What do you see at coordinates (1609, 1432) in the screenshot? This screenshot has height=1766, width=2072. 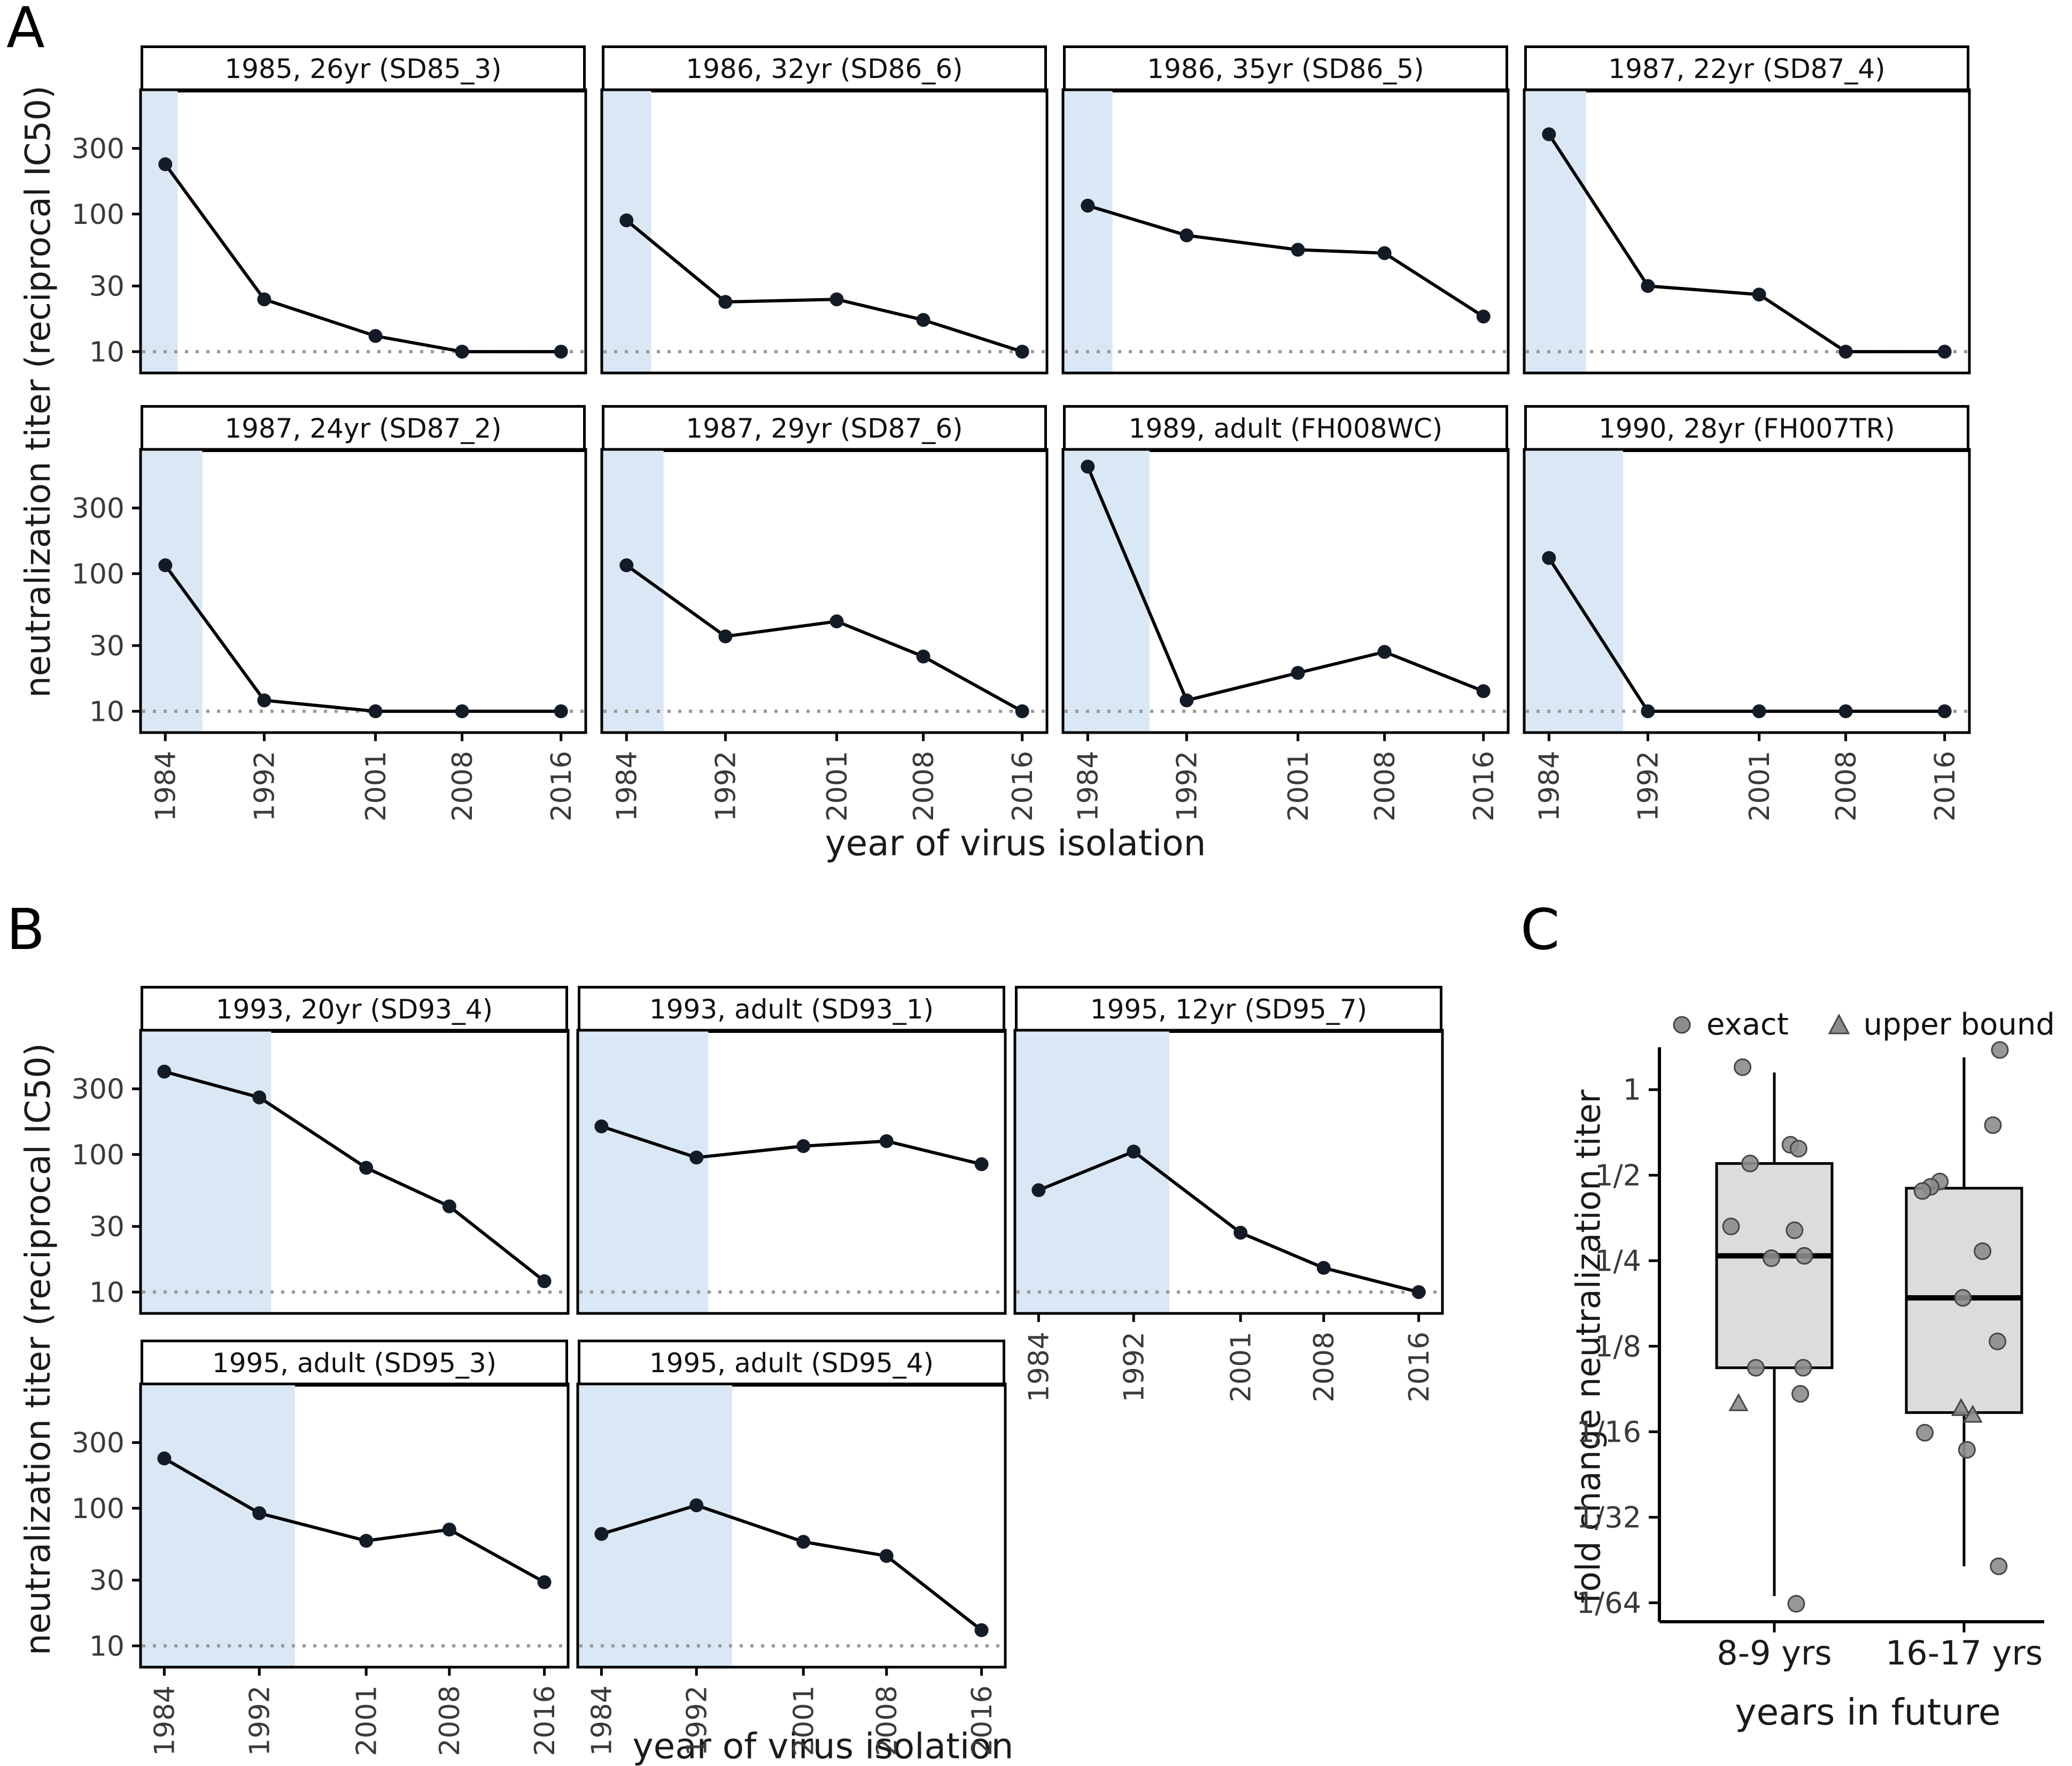 I see `c-y-tick-label: 1/16` at bounding box center [1609, 1432].